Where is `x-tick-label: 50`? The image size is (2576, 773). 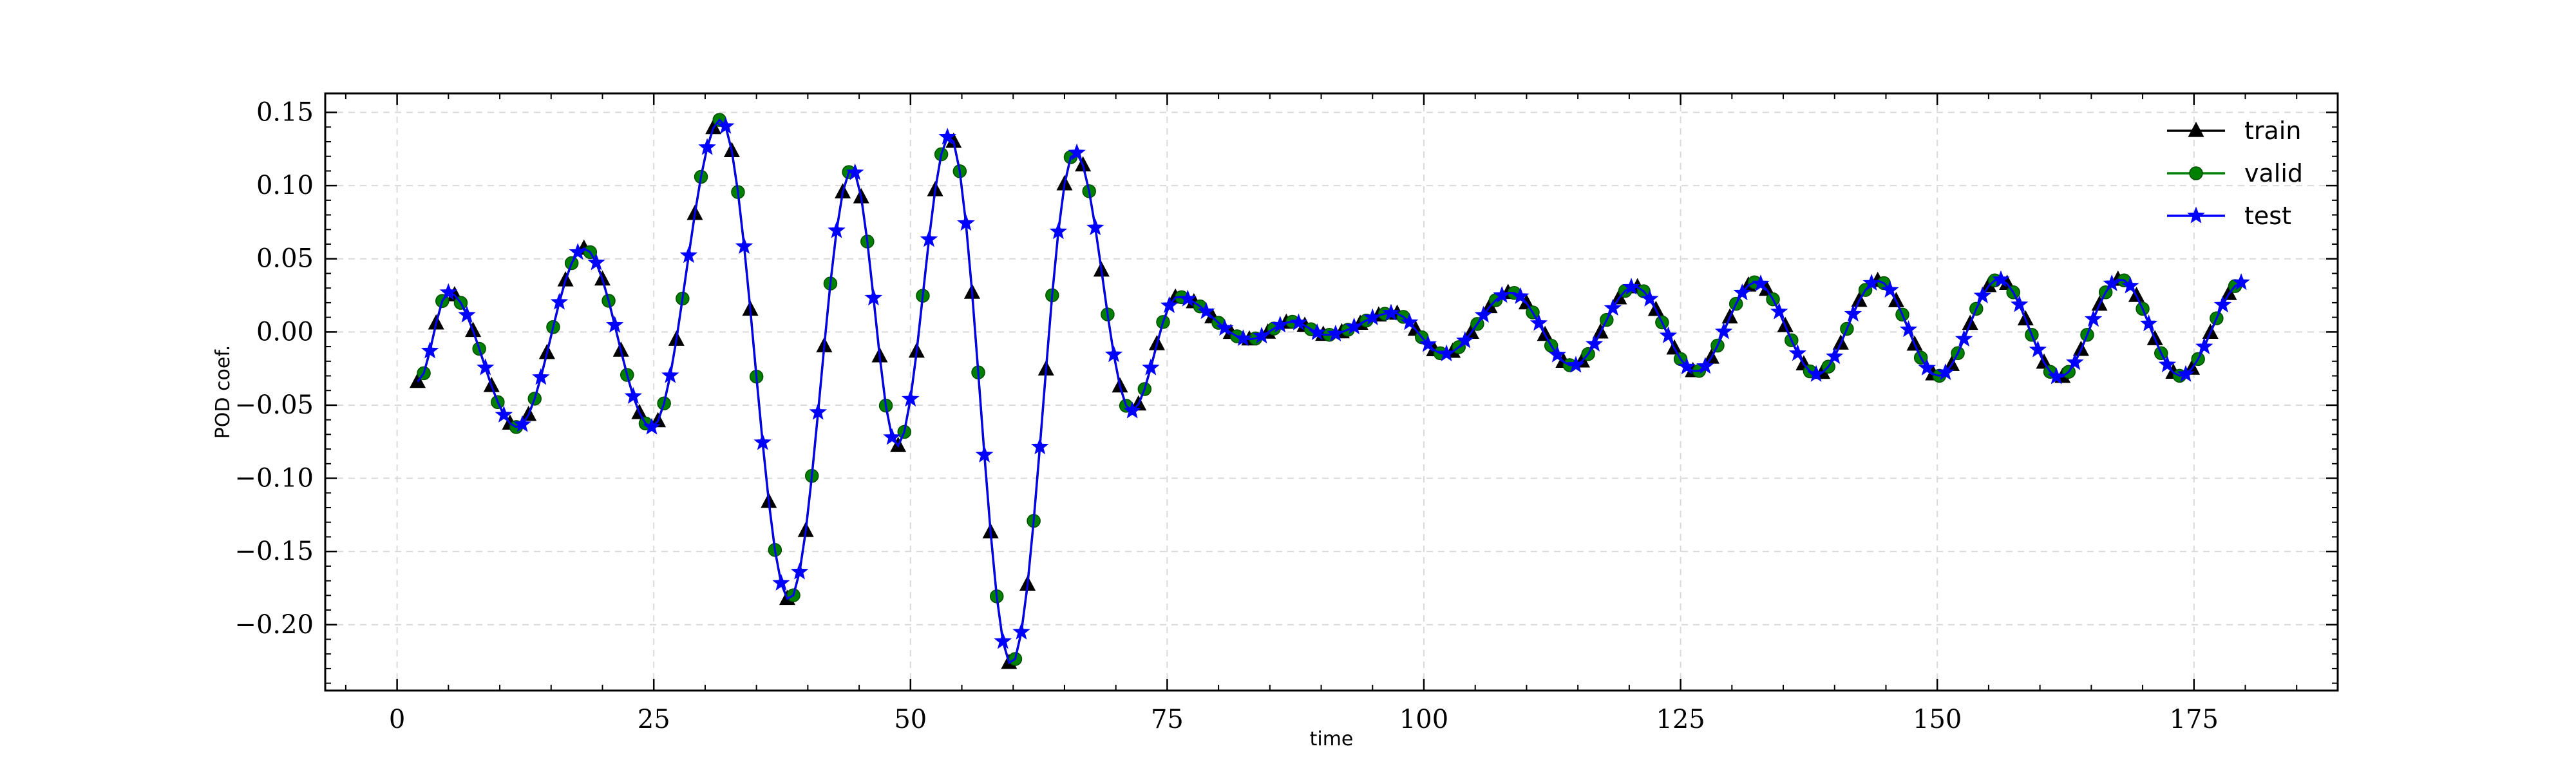
x-tick-label: 50 is located at coordinates (910, 720).